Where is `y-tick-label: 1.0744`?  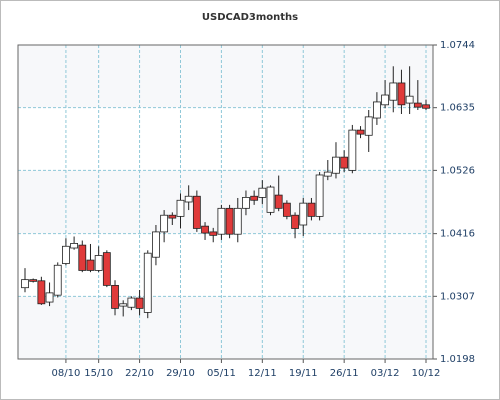
y-tick-label: 1.0744 is located at coordinates (457, 45).